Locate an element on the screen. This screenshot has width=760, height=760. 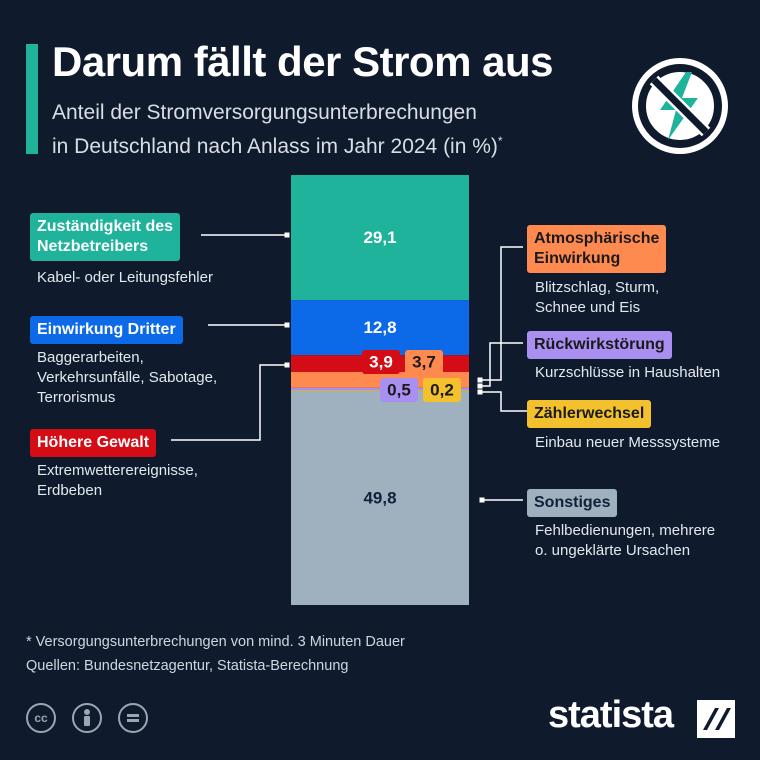
no-lightning-icon is located at coordinates (680, 106).